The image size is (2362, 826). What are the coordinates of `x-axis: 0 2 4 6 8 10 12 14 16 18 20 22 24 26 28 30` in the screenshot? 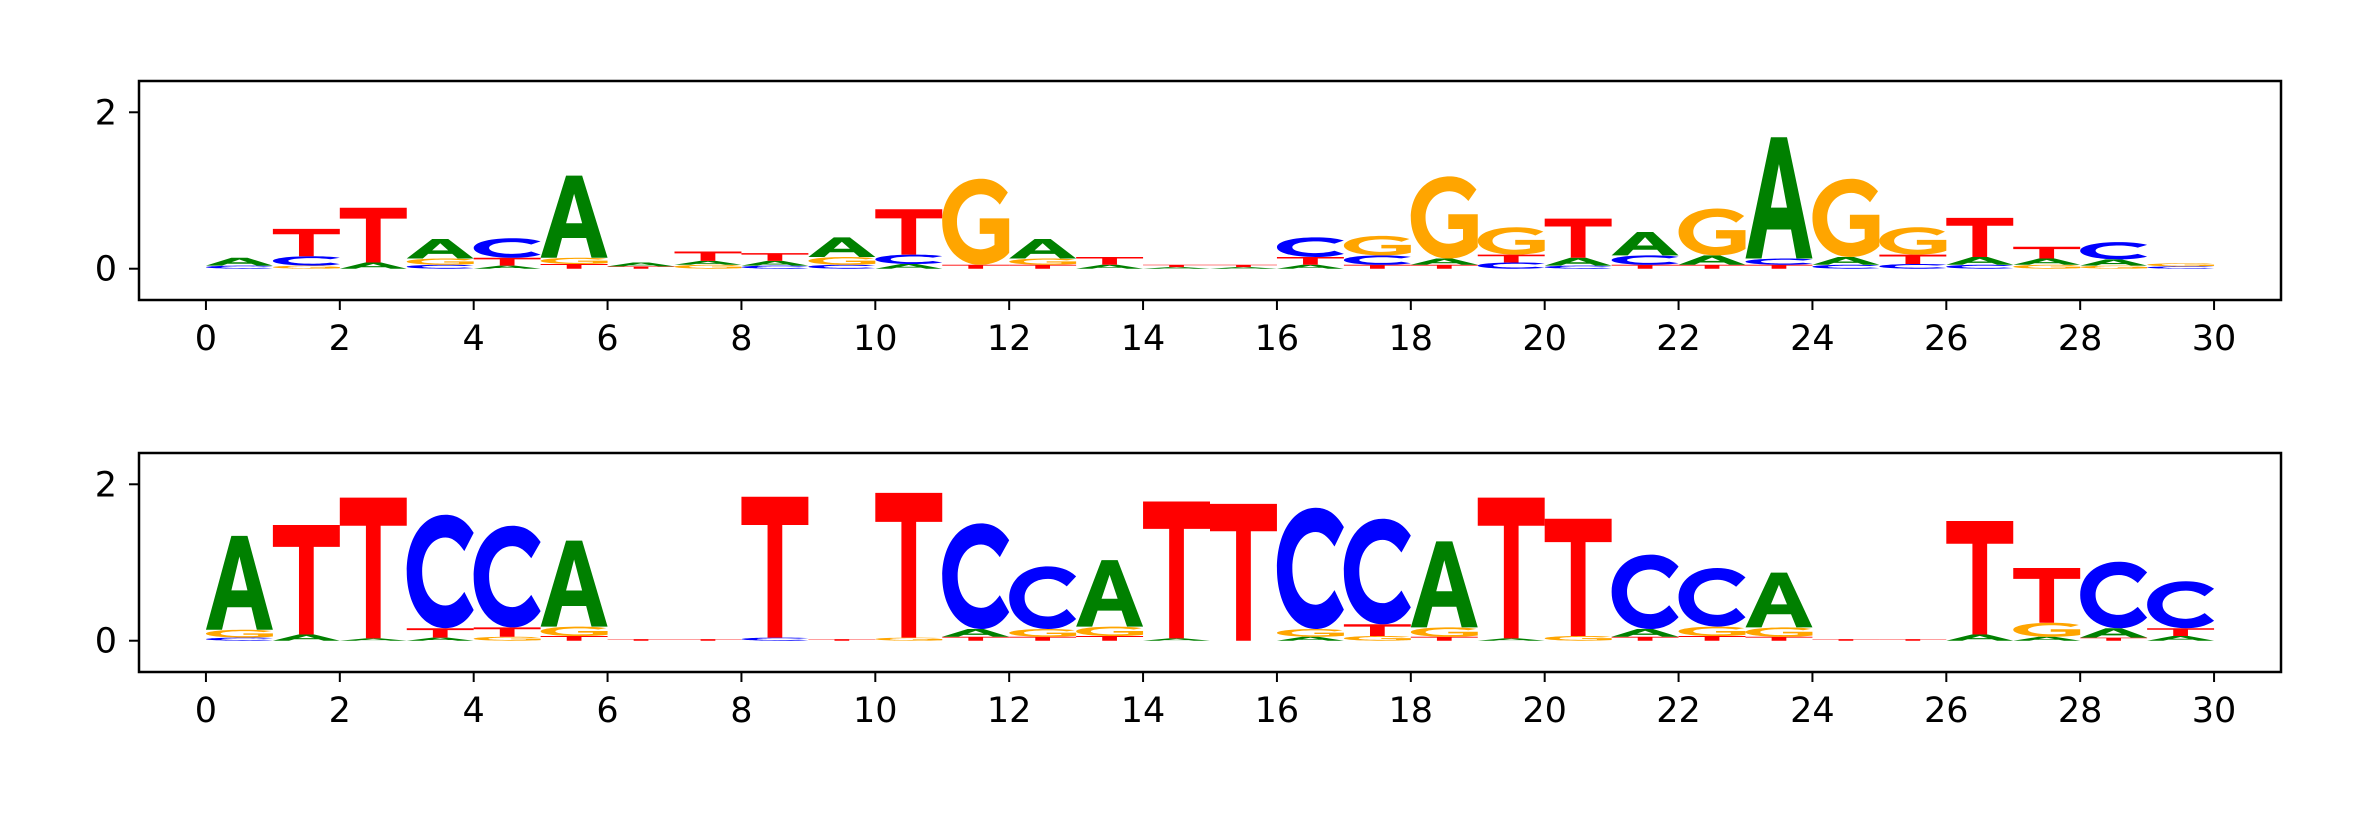 It's located at (1215, 701).